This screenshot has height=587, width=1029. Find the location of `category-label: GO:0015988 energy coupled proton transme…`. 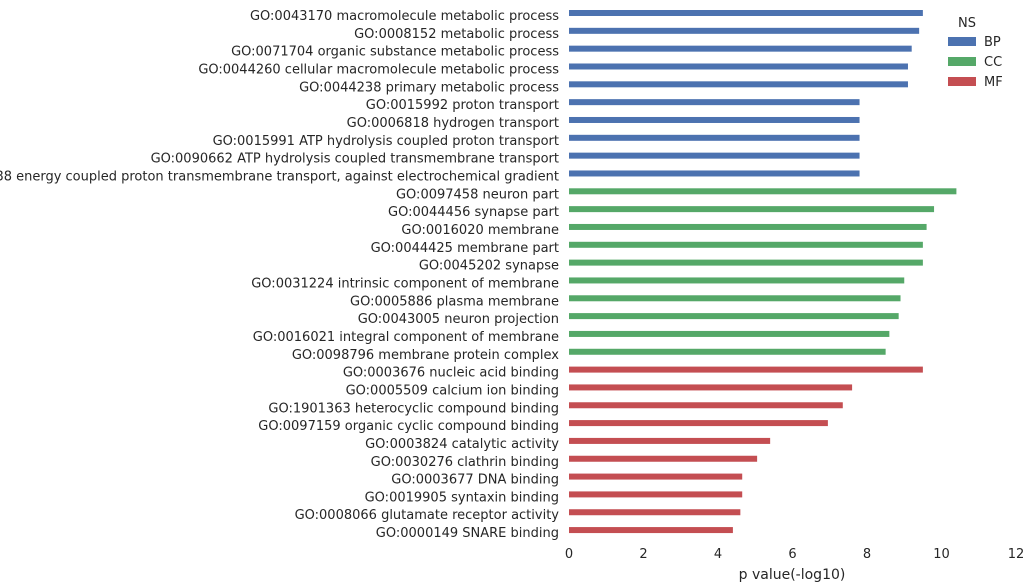

category-label: GO:0015988 energy coupled proton transme… is located at coordinates (279, 176).